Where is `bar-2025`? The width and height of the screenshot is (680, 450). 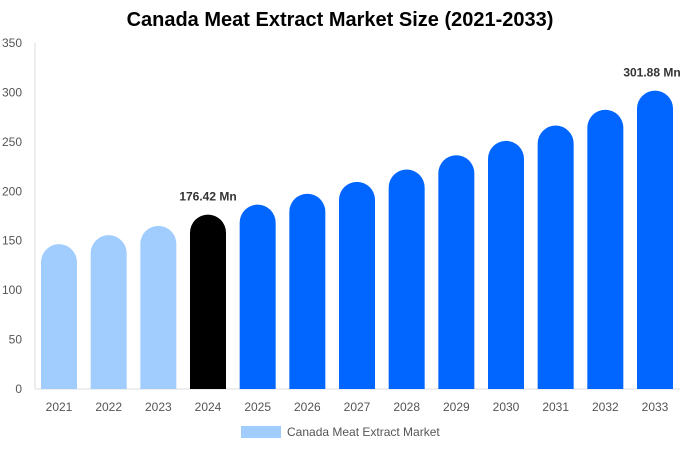 bar-2025 is located at coordinates (257, 296).